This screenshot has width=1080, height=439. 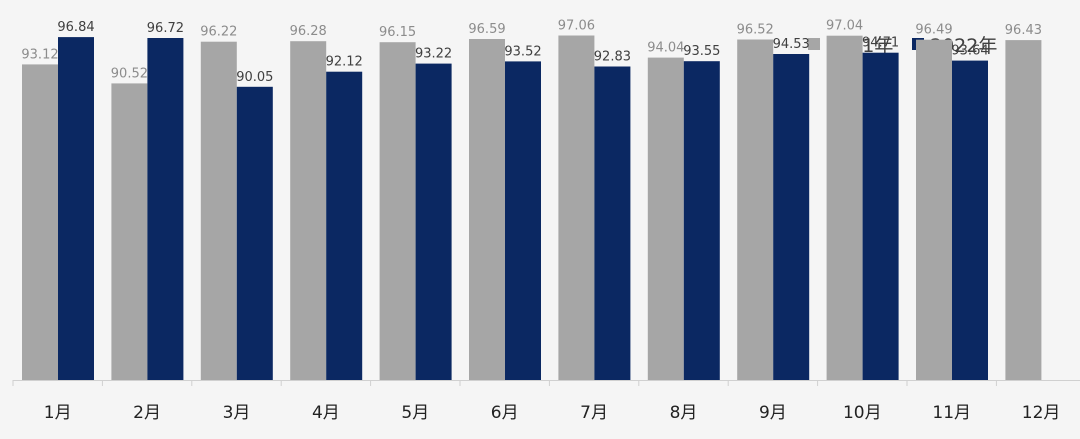 What do you see at coordinates (814, 44) in the screenshot?
I see `legend-swatch-2021` at bounding box center [814, 44].